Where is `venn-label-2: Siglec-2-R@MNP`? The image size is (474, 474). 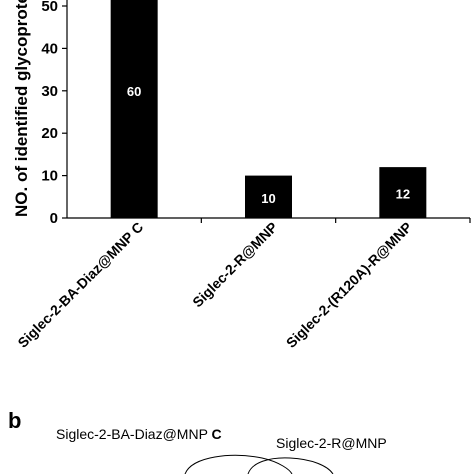 venn-label-2: Siglec-2-R@MNP is located at coordinates (331, 443).